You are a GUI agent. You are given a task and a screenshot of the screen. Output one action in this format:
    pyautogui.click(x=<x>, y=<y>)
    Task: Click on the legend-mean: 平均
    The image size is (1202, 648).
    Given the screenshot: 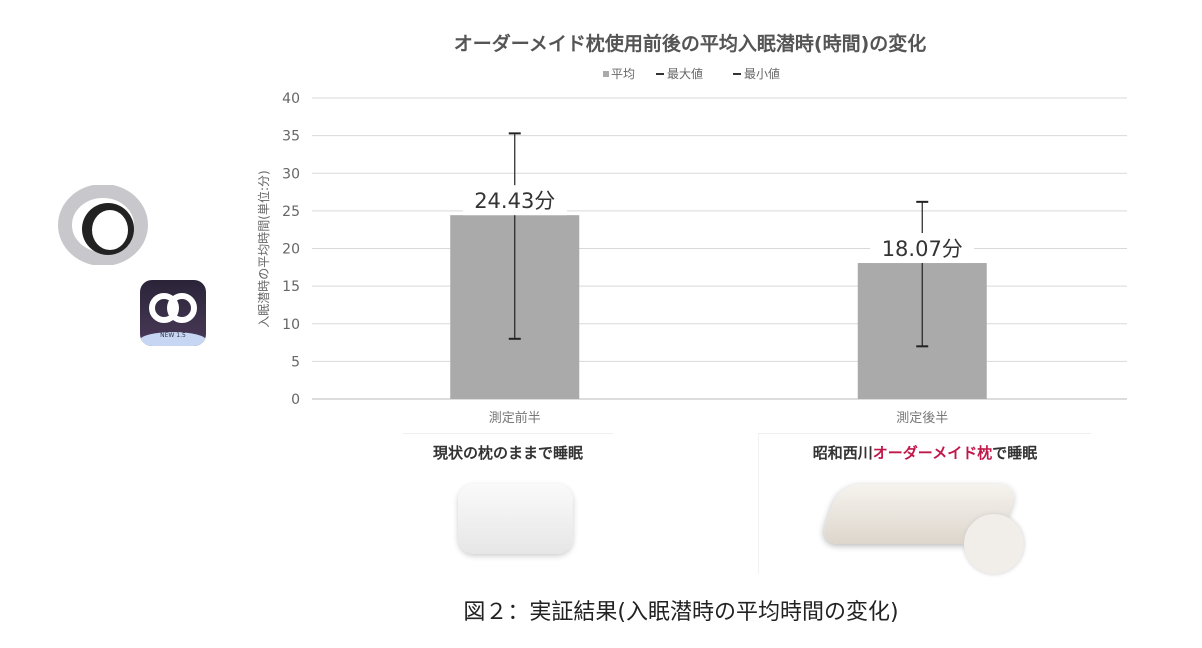 What is the action you would take?
    pyautogui.click(x=623, y=74)
    